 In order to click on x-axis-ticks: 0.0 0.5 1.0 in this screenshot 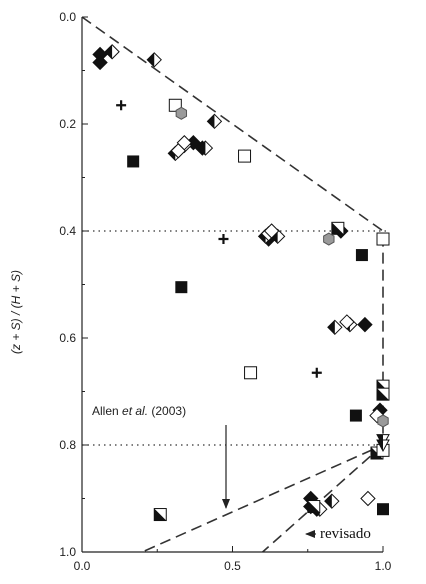, I will do `click(233, 559)`.